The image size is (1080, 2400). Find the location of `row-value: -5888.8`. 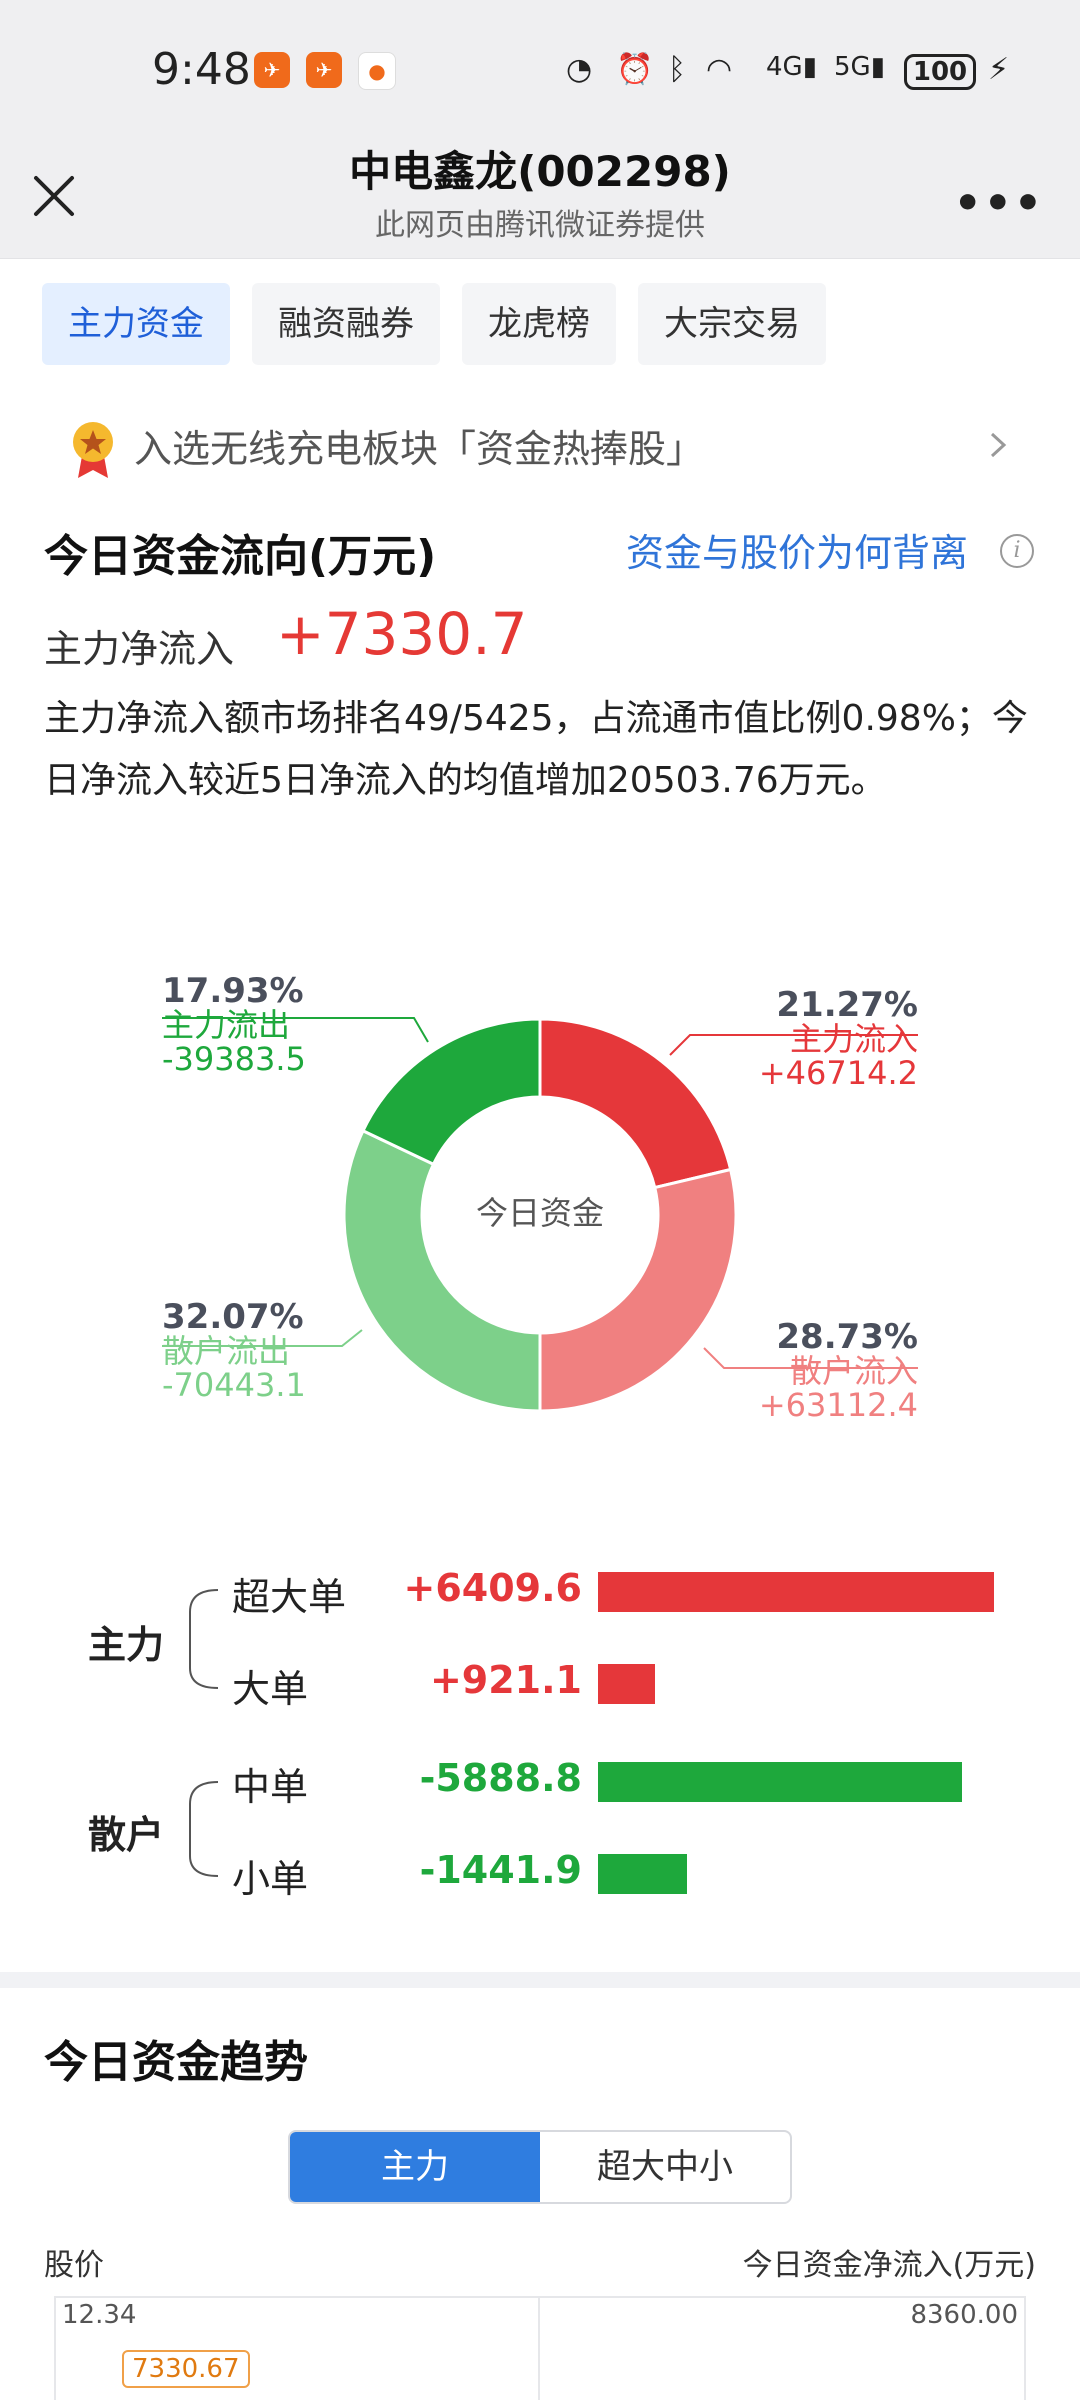

row-value: -5888.8 is located at coordinates (500, 1778).